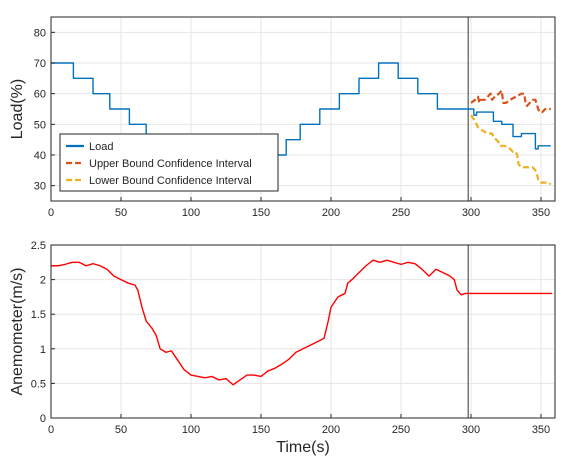 Image resolution: width=563 pixels, height=459 pixels. Describe the element at coordinates (40, 64) in the screenshot. I see `y-tick-label: 70` at that location.